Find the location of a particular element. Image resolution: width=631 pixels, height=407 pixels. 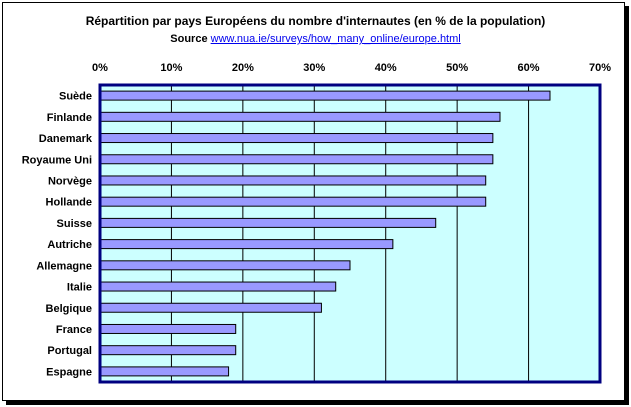

category-label: France is located at coordinates (74, 330).